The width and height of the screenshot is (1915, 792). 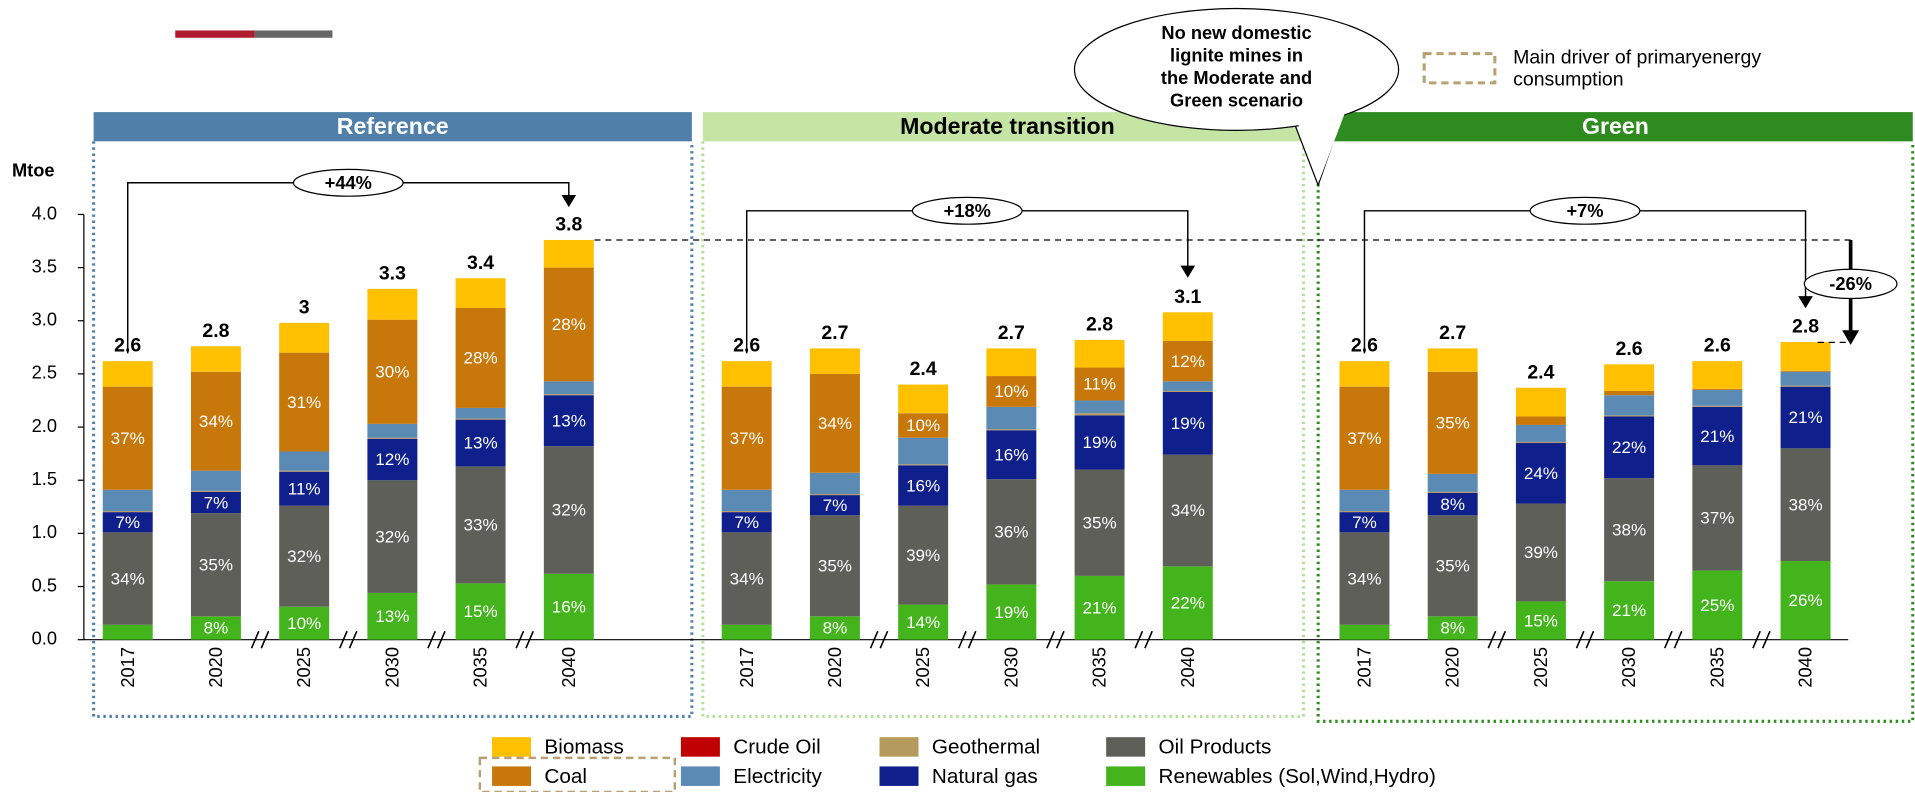 I want to click on share-label: 13%, so click(x=569, y=420).